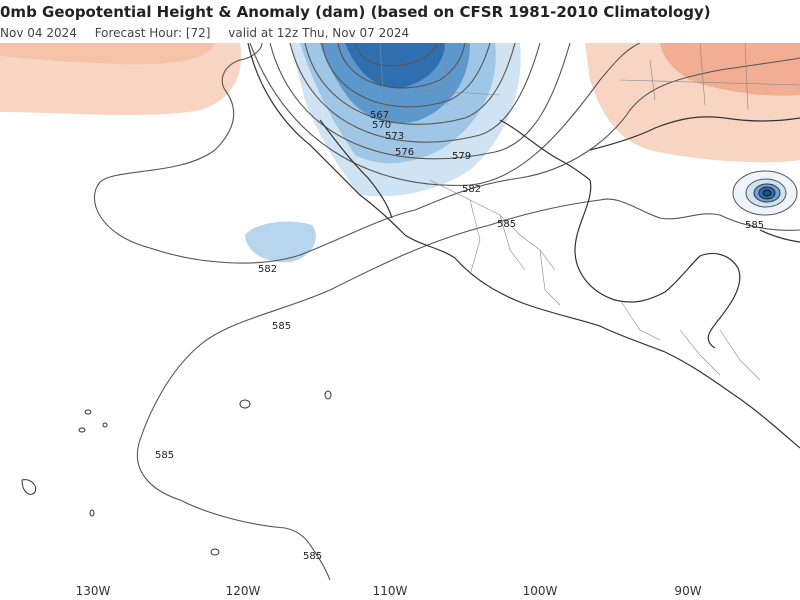 This screenshot has height=600, width=800. Describe the element at coordinates (152, 33) in the screenshot. I see `forecast-hour: Forecast Hour: [72]` at that location.